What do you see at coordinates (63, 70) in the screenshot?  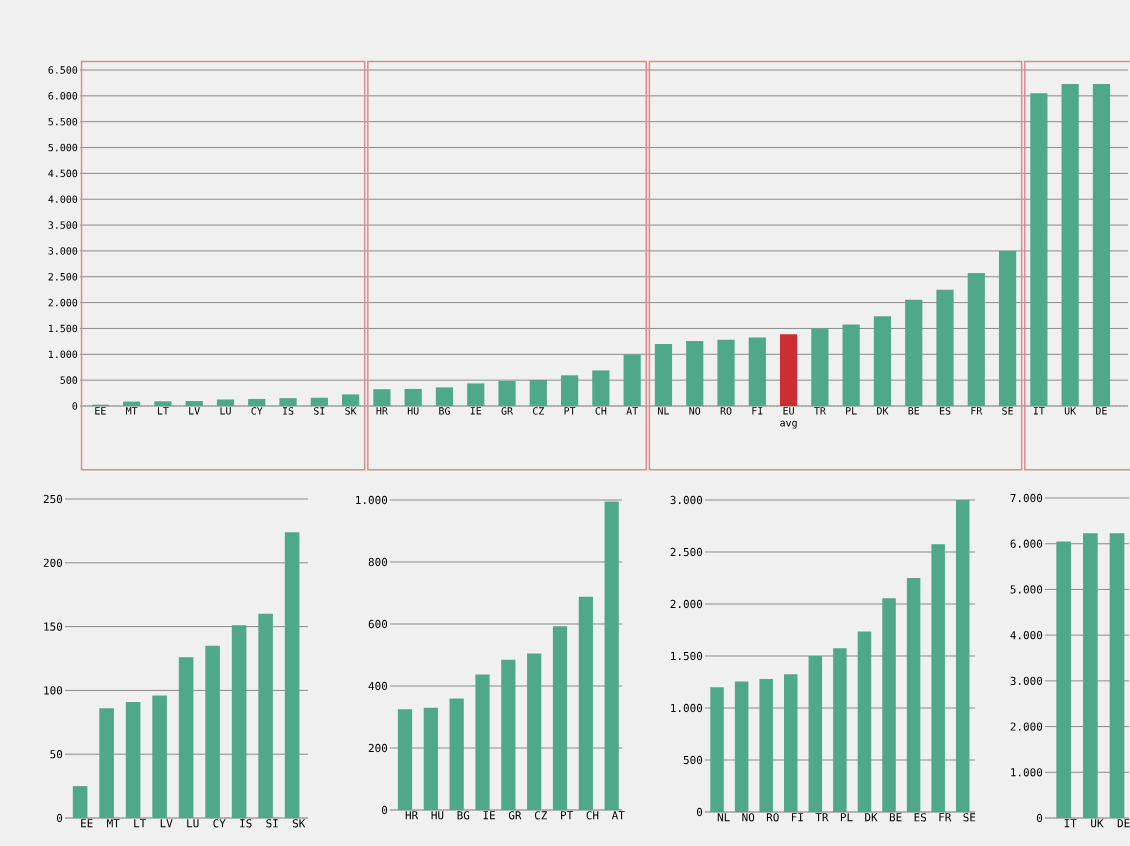 I see `y-tick-label: 6.500` at bounding box center [63, 70].